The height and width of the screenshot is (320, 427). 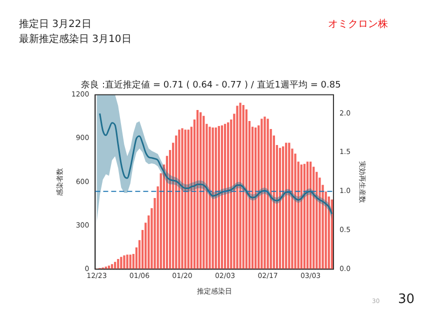 What do you see at coordinates (358, 24) in the screenshot?
I see `text: オミクロン株` at bounding box center [358, 24].